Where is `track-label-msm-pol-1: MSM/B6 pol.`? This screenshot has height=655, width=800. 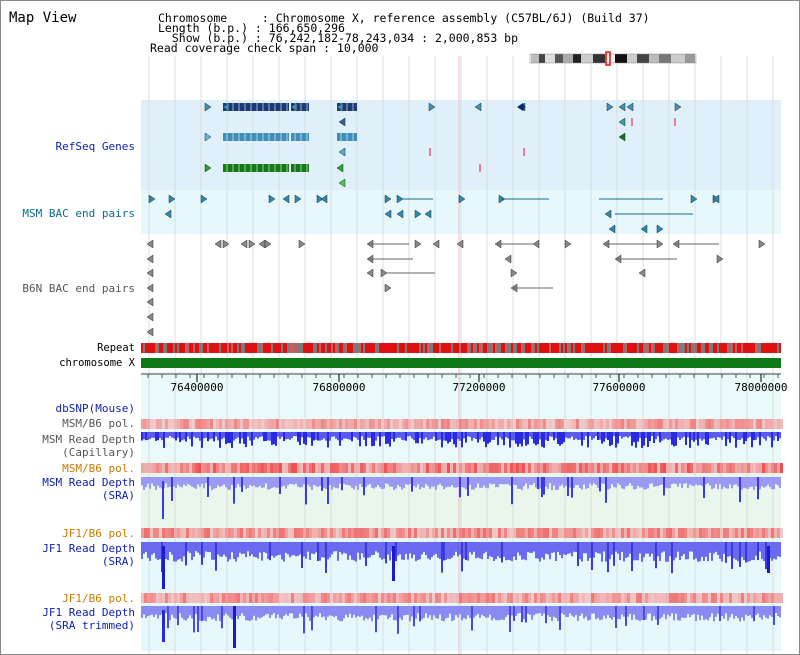 track-label-msm-pol-1: MSM/B6 pol. is located at coordinates (98, 423).